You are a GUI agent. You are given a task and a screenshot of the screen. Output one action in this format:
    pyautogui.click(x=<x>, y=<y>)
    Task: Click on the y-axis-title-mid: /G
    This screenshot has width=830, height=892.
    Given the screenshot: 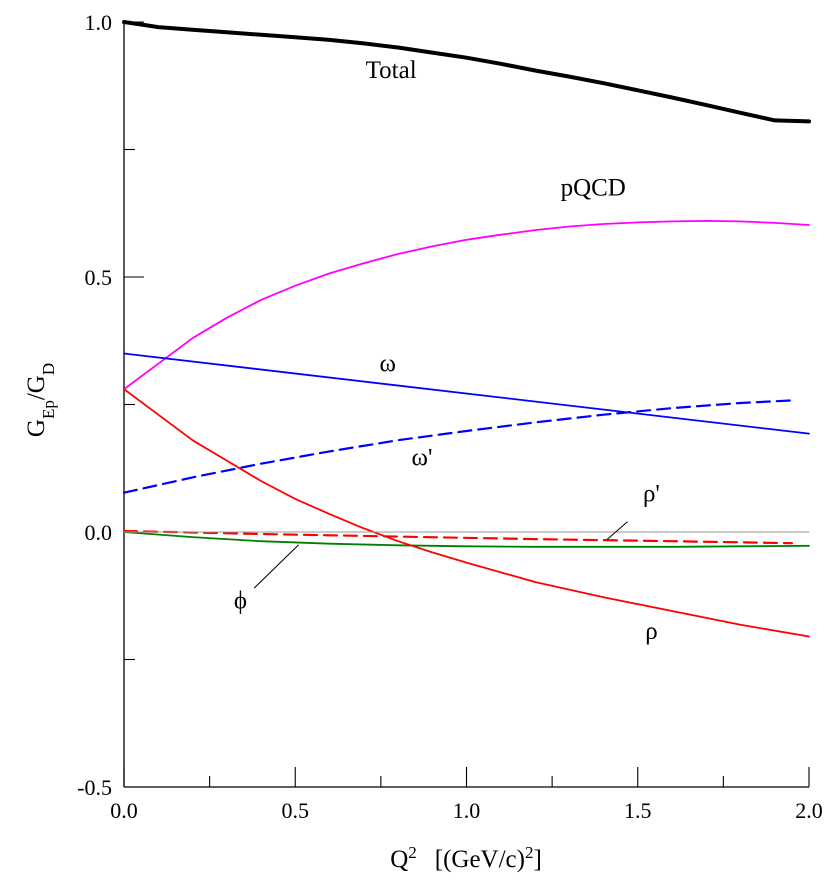 What is the action you would take?
    pyautogui.click(x=36, y=387)
    